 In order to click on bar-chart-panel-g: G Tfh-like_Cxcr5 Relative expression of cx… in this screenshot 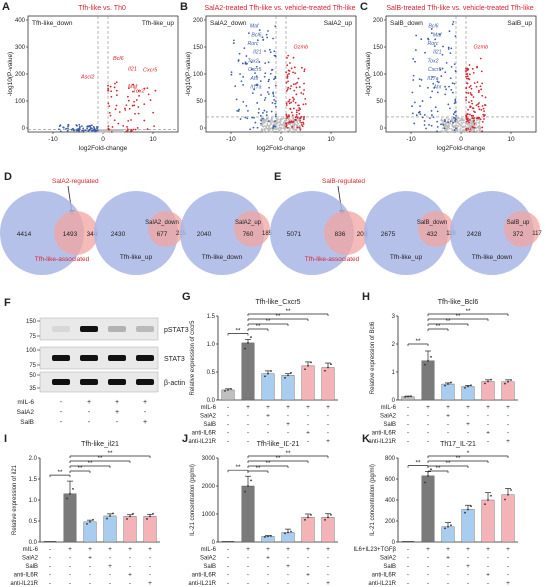, I will do `click(260, 368)`.